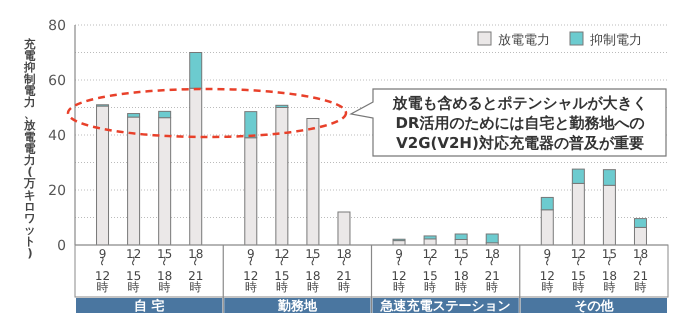 The width and height of the screenshot is (700, 323). Describe the element at coordinates (594, 306) in the screenshot. I see `text: その他` at that location.